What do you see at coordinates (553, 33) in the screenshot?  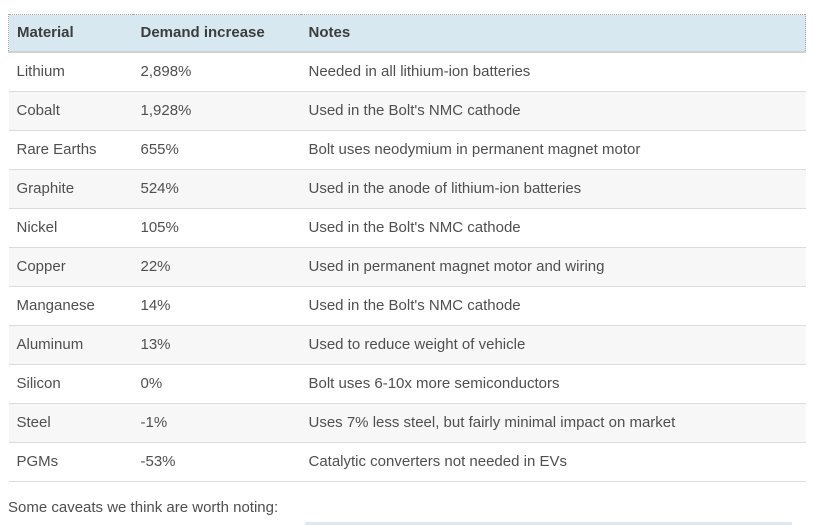 I see `column-header-notes: Notes` at bounding box center [553, 33].